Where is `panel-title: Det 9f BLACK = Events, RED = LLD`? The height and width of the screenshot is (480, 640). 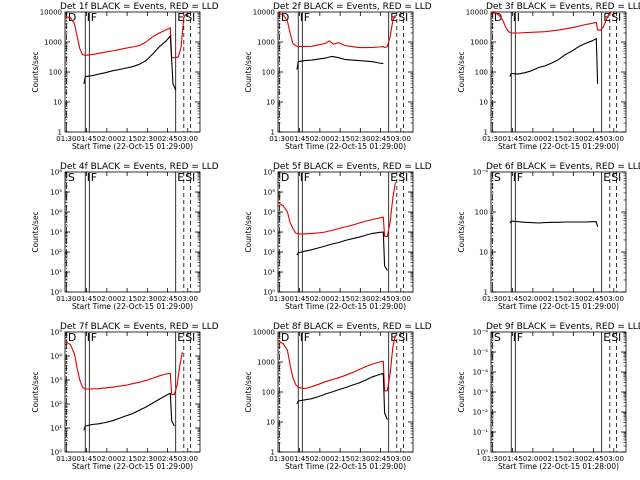
panel-title: Det 9f BLACK = Events, RED = LLD is located at coordinates (563, 327).